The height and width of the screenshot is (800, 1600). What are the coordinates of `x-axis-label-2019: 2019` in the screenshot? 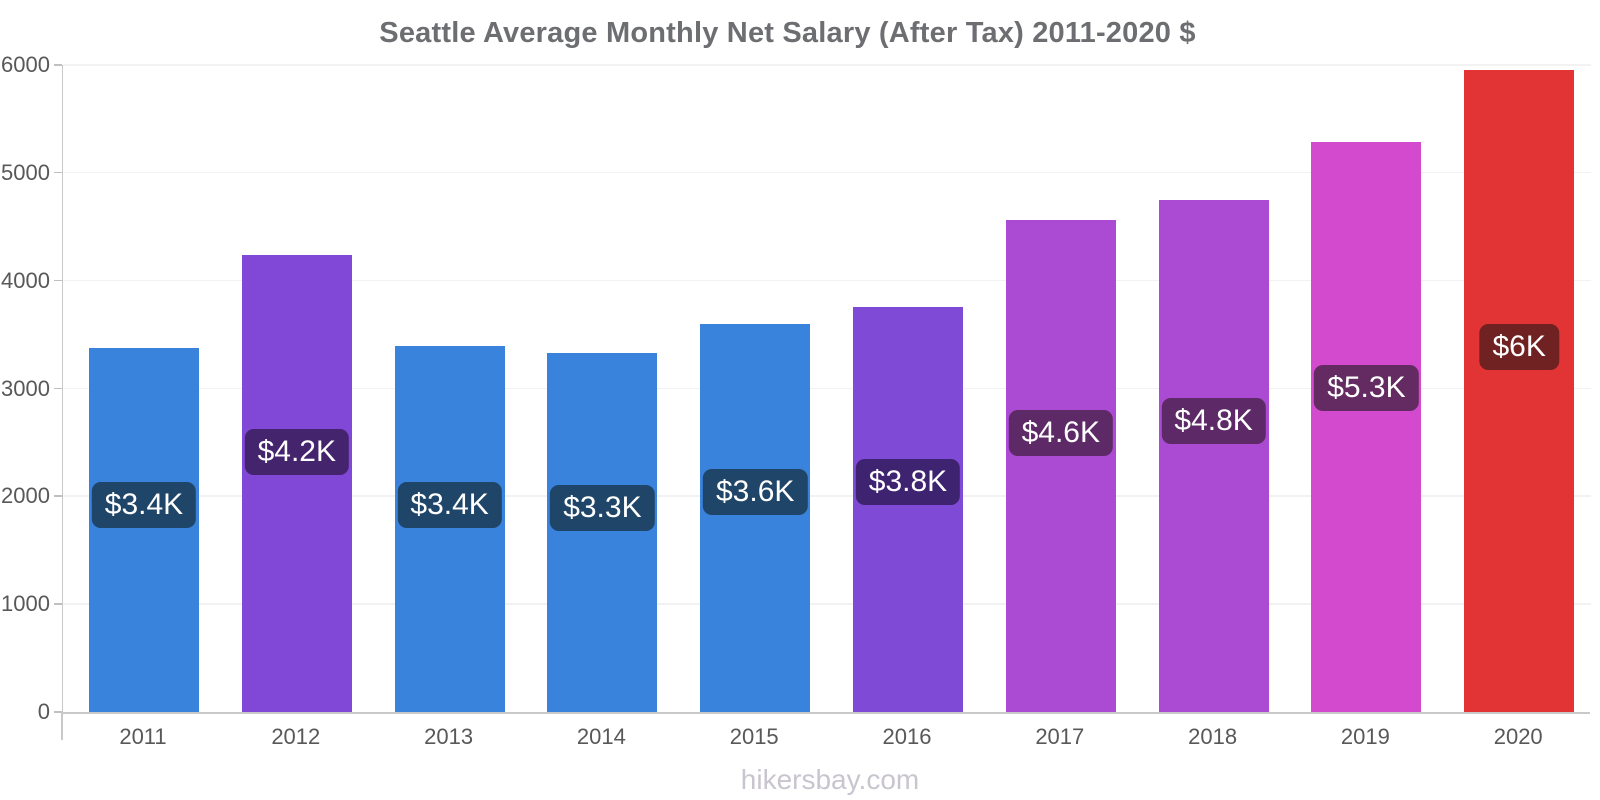 It's located at (1365, 736).